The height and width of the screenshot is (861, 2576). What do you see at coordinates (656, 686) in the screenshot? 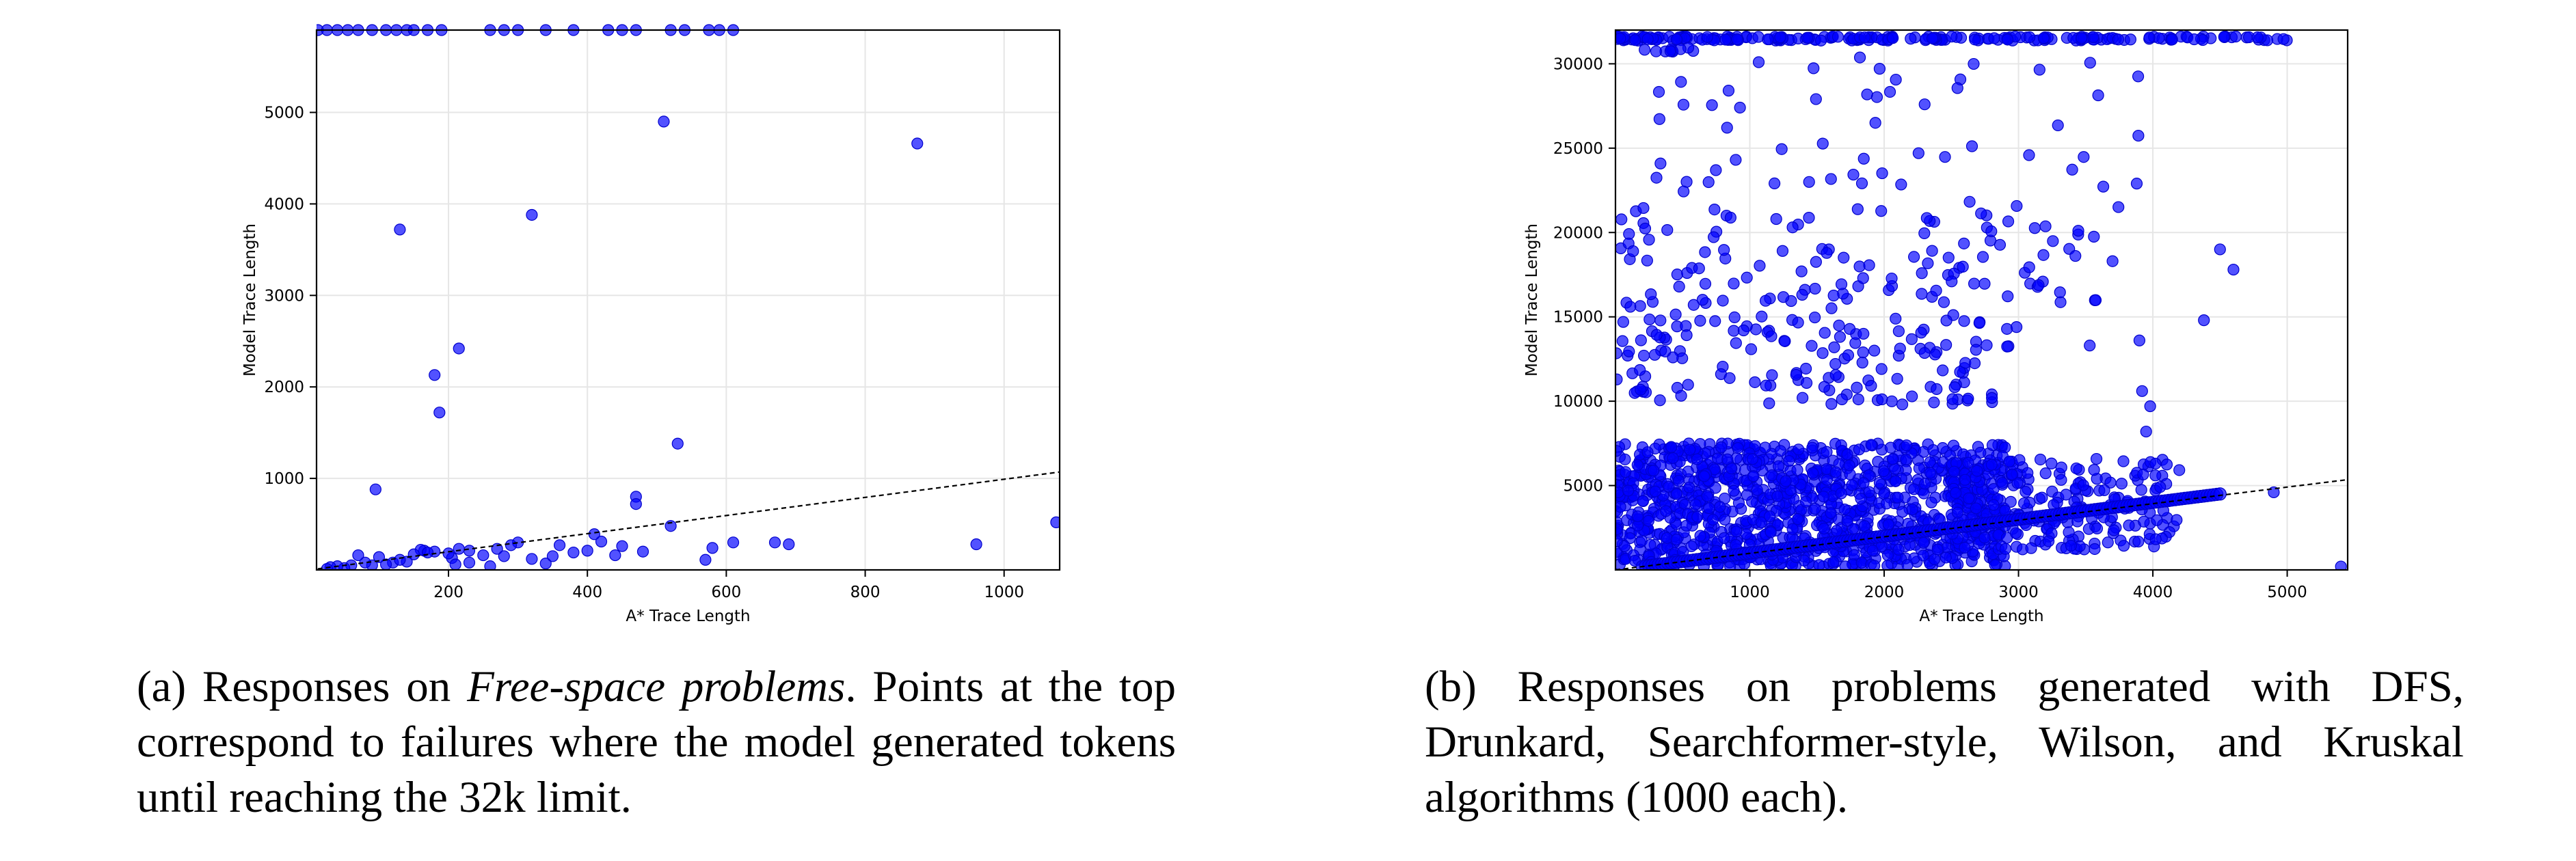
I see `caption-a-emphasis: Free-space problems` at bounding box center [656, 686].